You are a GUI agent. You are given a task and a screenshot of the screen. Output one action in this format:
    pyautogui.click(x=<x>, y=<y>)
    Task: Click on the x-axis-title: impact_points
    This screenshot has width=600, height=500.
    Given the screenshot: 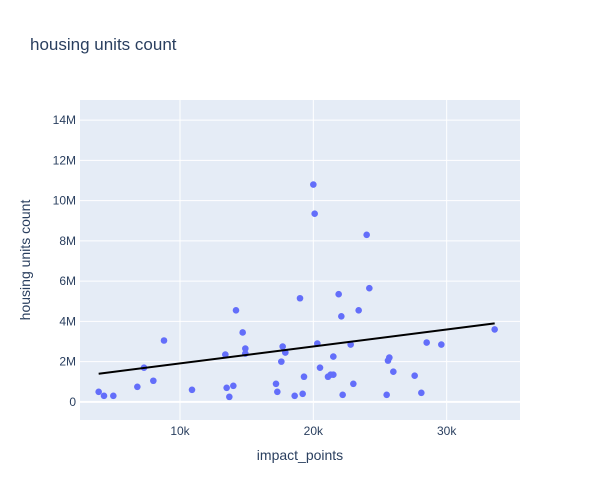 What is the action you would take?
    pyautogui.click(x=300, y=455)
    